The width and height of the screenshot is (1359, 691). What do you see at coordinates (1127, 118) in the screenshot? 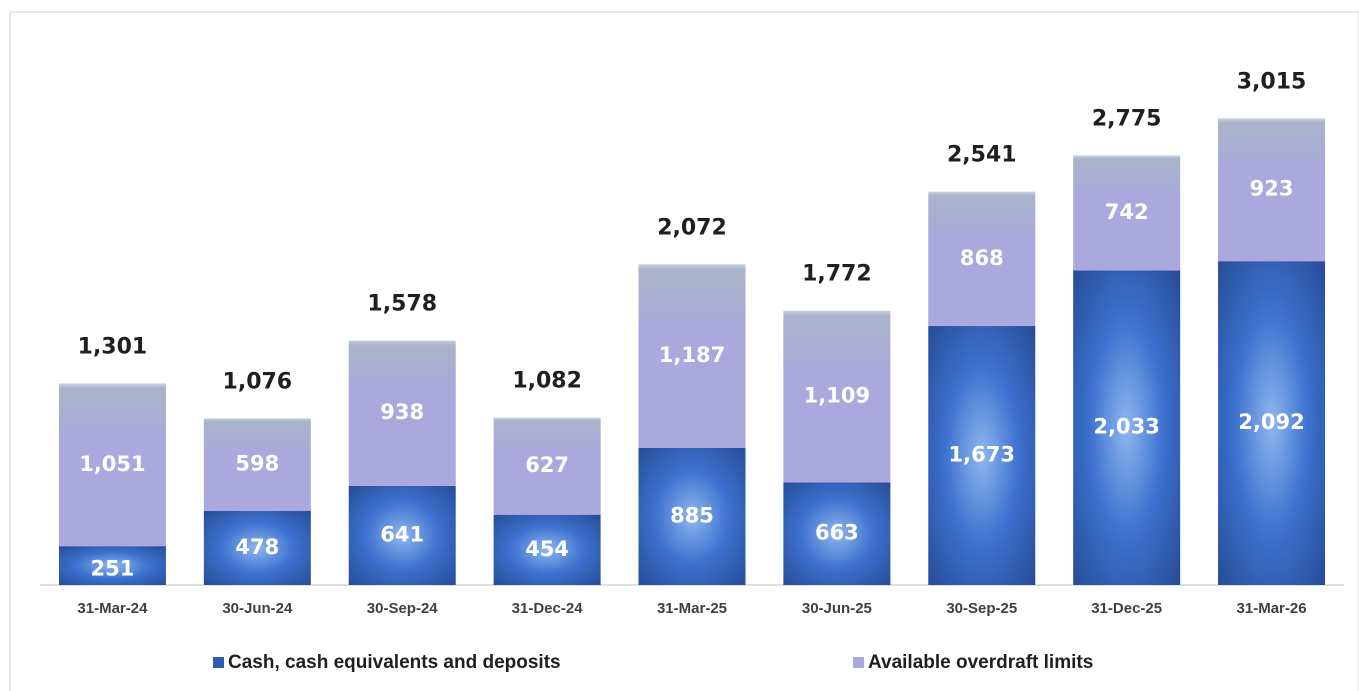
I see `total-label: 2,775` at bounding box center [1127, 118].